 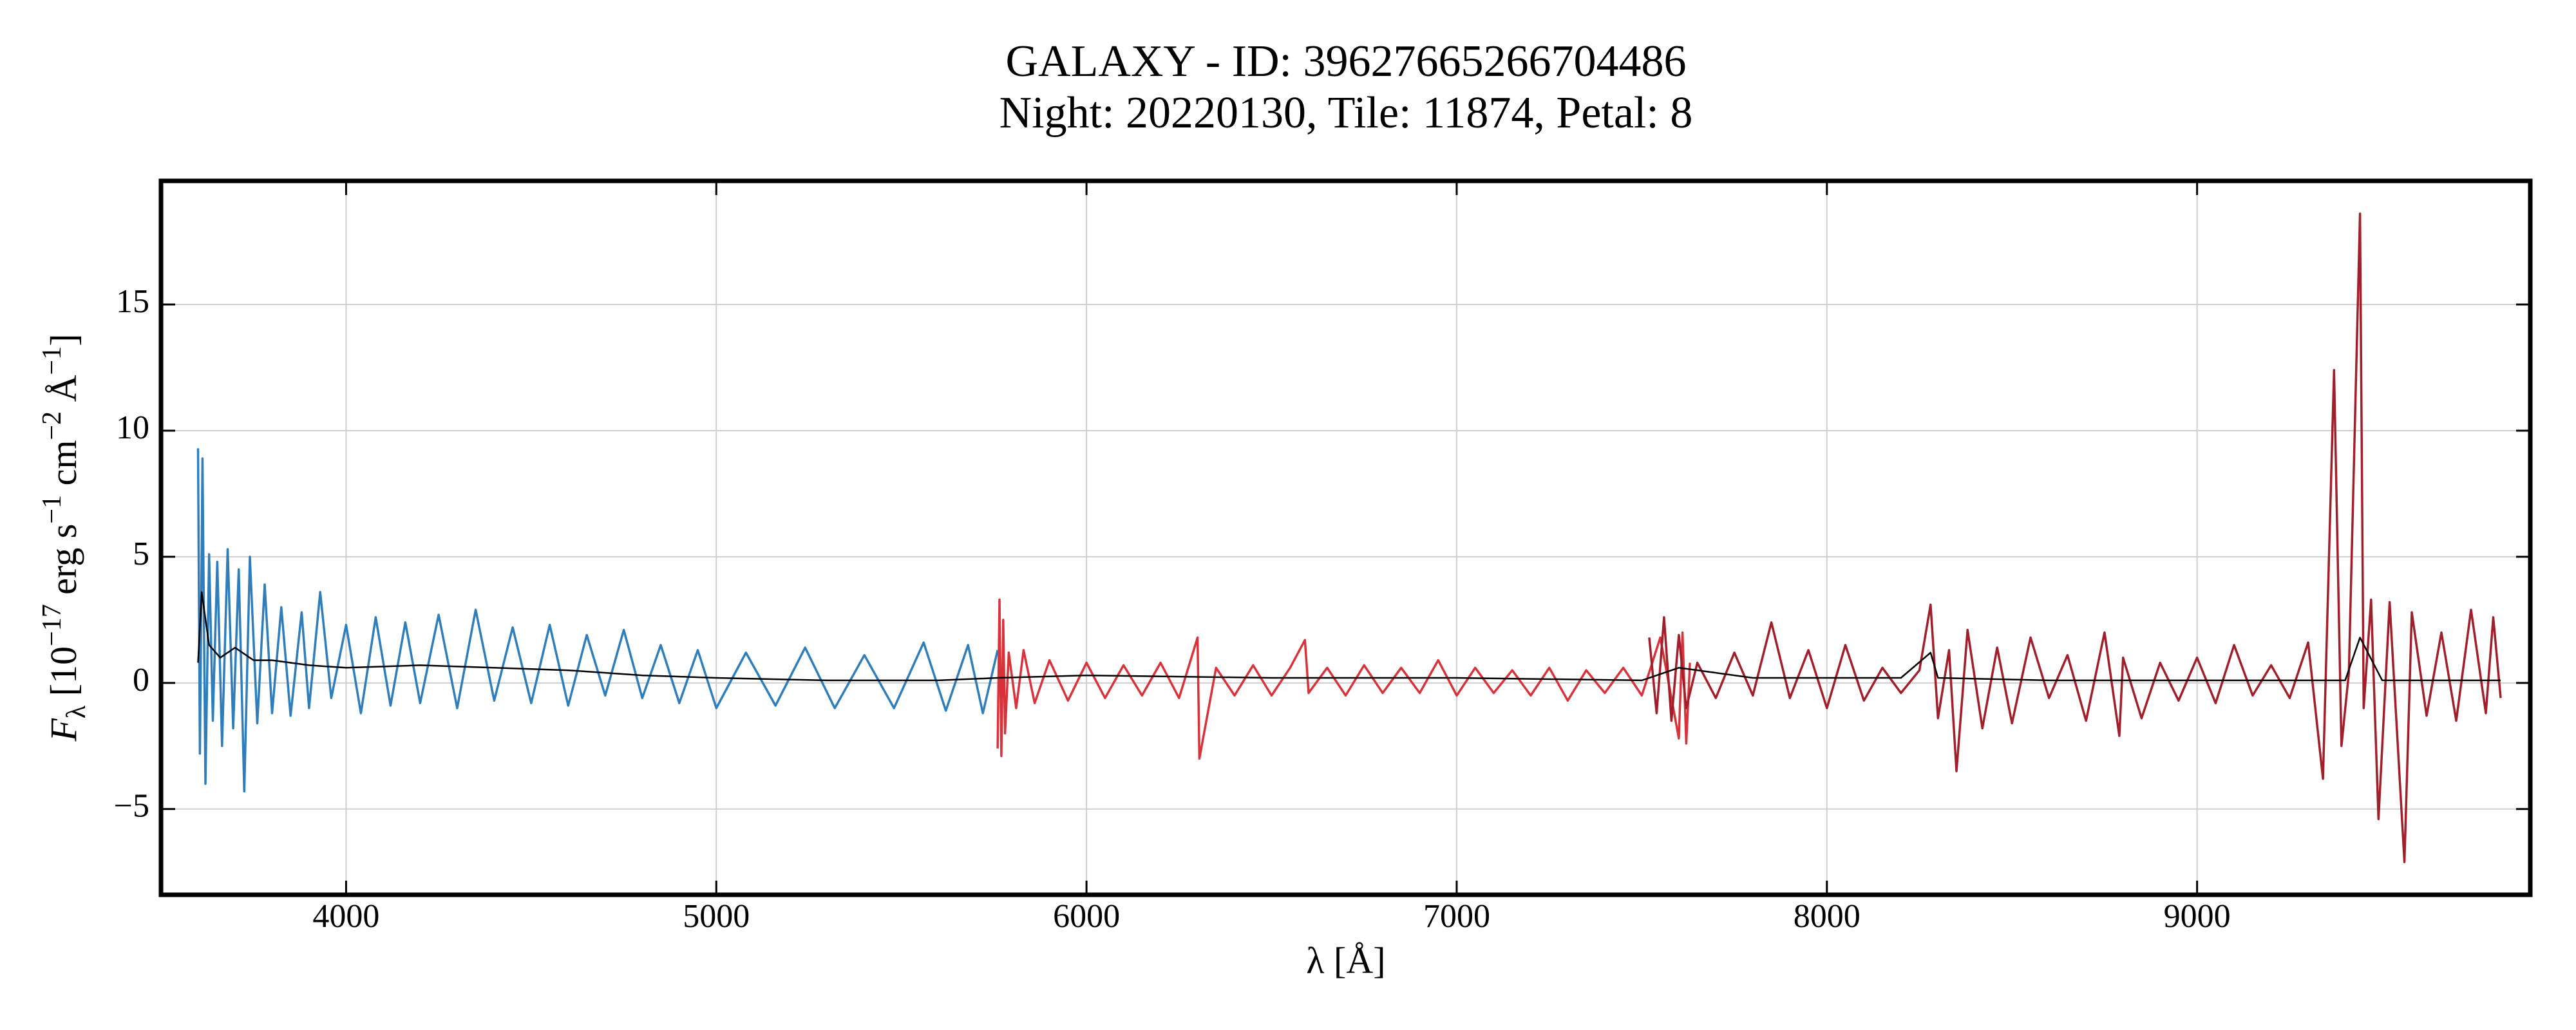 I want to click on y-axis-label-part: −2, so click(x=52, y=425).